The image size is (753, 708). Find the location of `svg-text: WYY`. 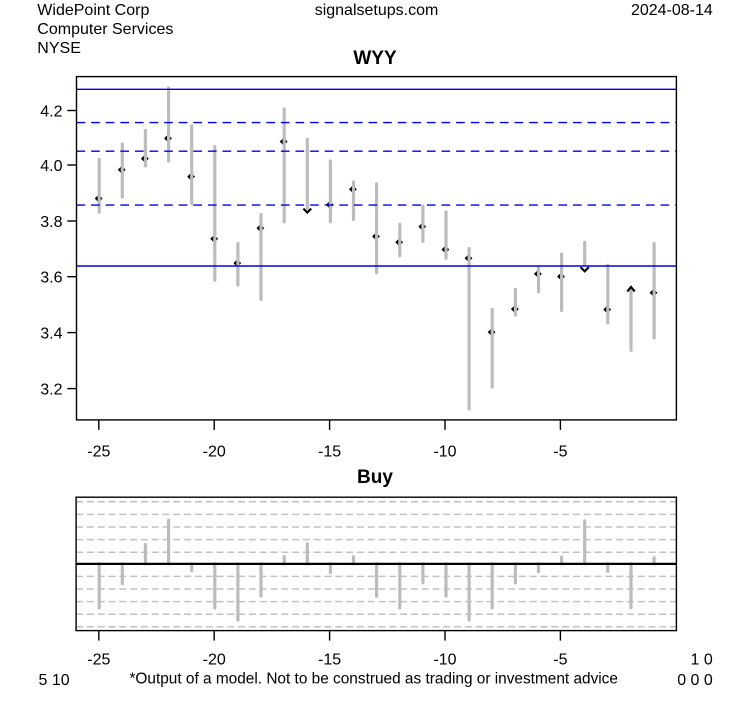

svg-text: WYY is located at coordinates (375, 58).